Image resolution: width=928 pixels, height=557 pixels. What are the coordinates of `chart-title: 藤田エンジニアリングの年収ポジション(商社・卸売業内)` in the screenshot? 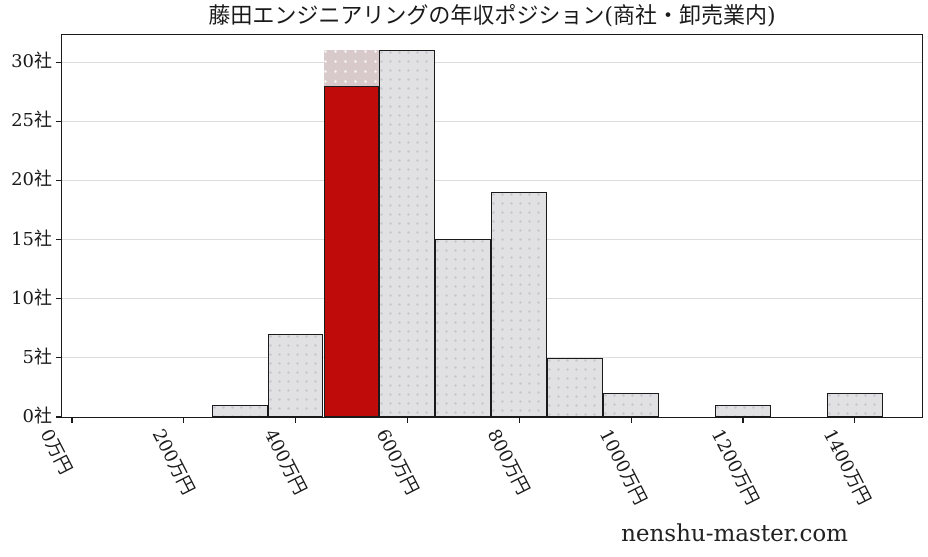 It's located at (492, 16).